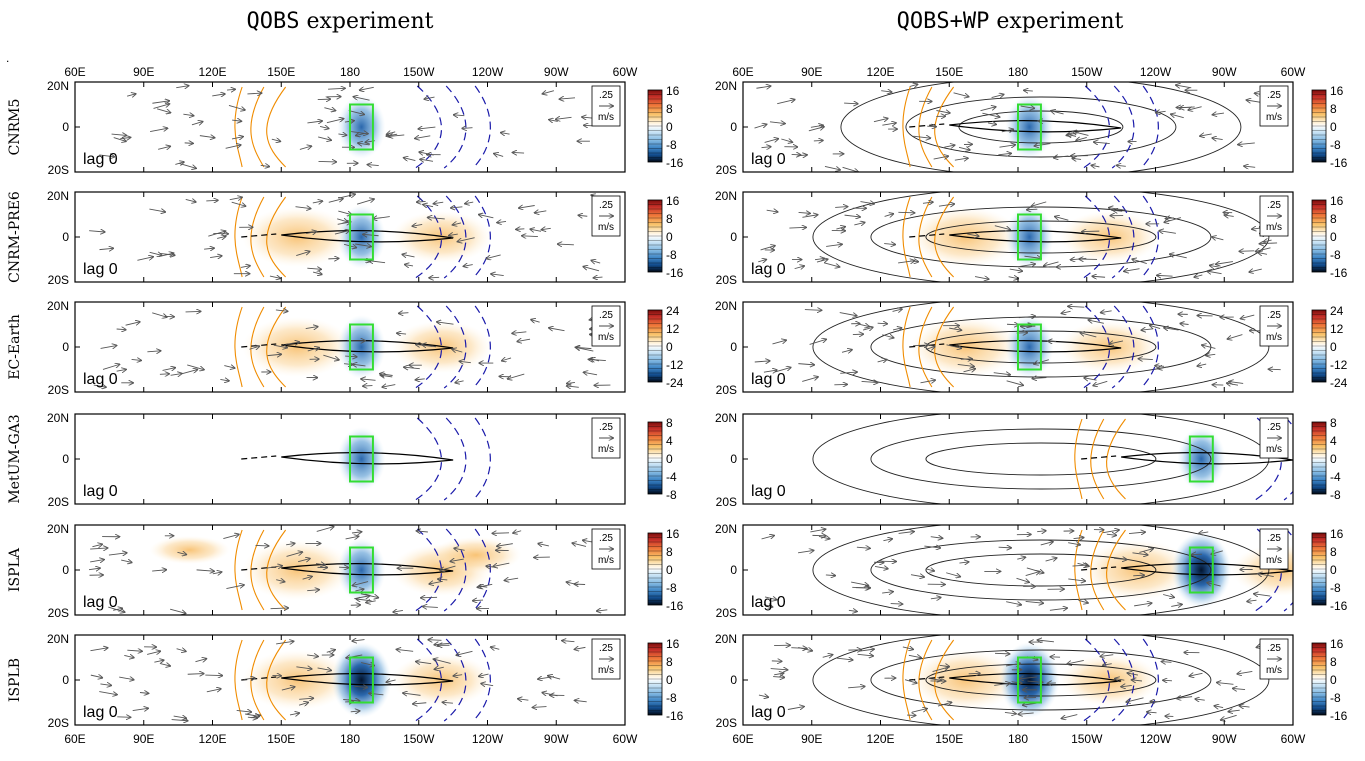 The height and width of the screenshot is (761, 1365). What do you see at coordinates (811, 72) in the screenshot?
I see `lon-tick-label-top: 90E` at bounding box center [811, 72].